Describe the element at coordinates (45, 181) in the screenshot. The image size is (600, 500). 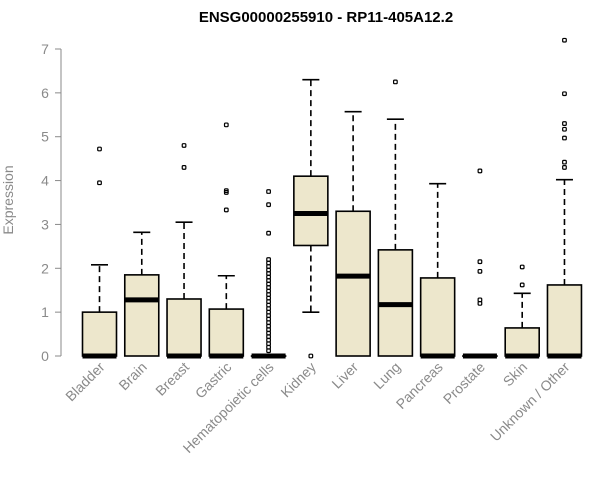
I see `y-tick-label: 4` at that location.